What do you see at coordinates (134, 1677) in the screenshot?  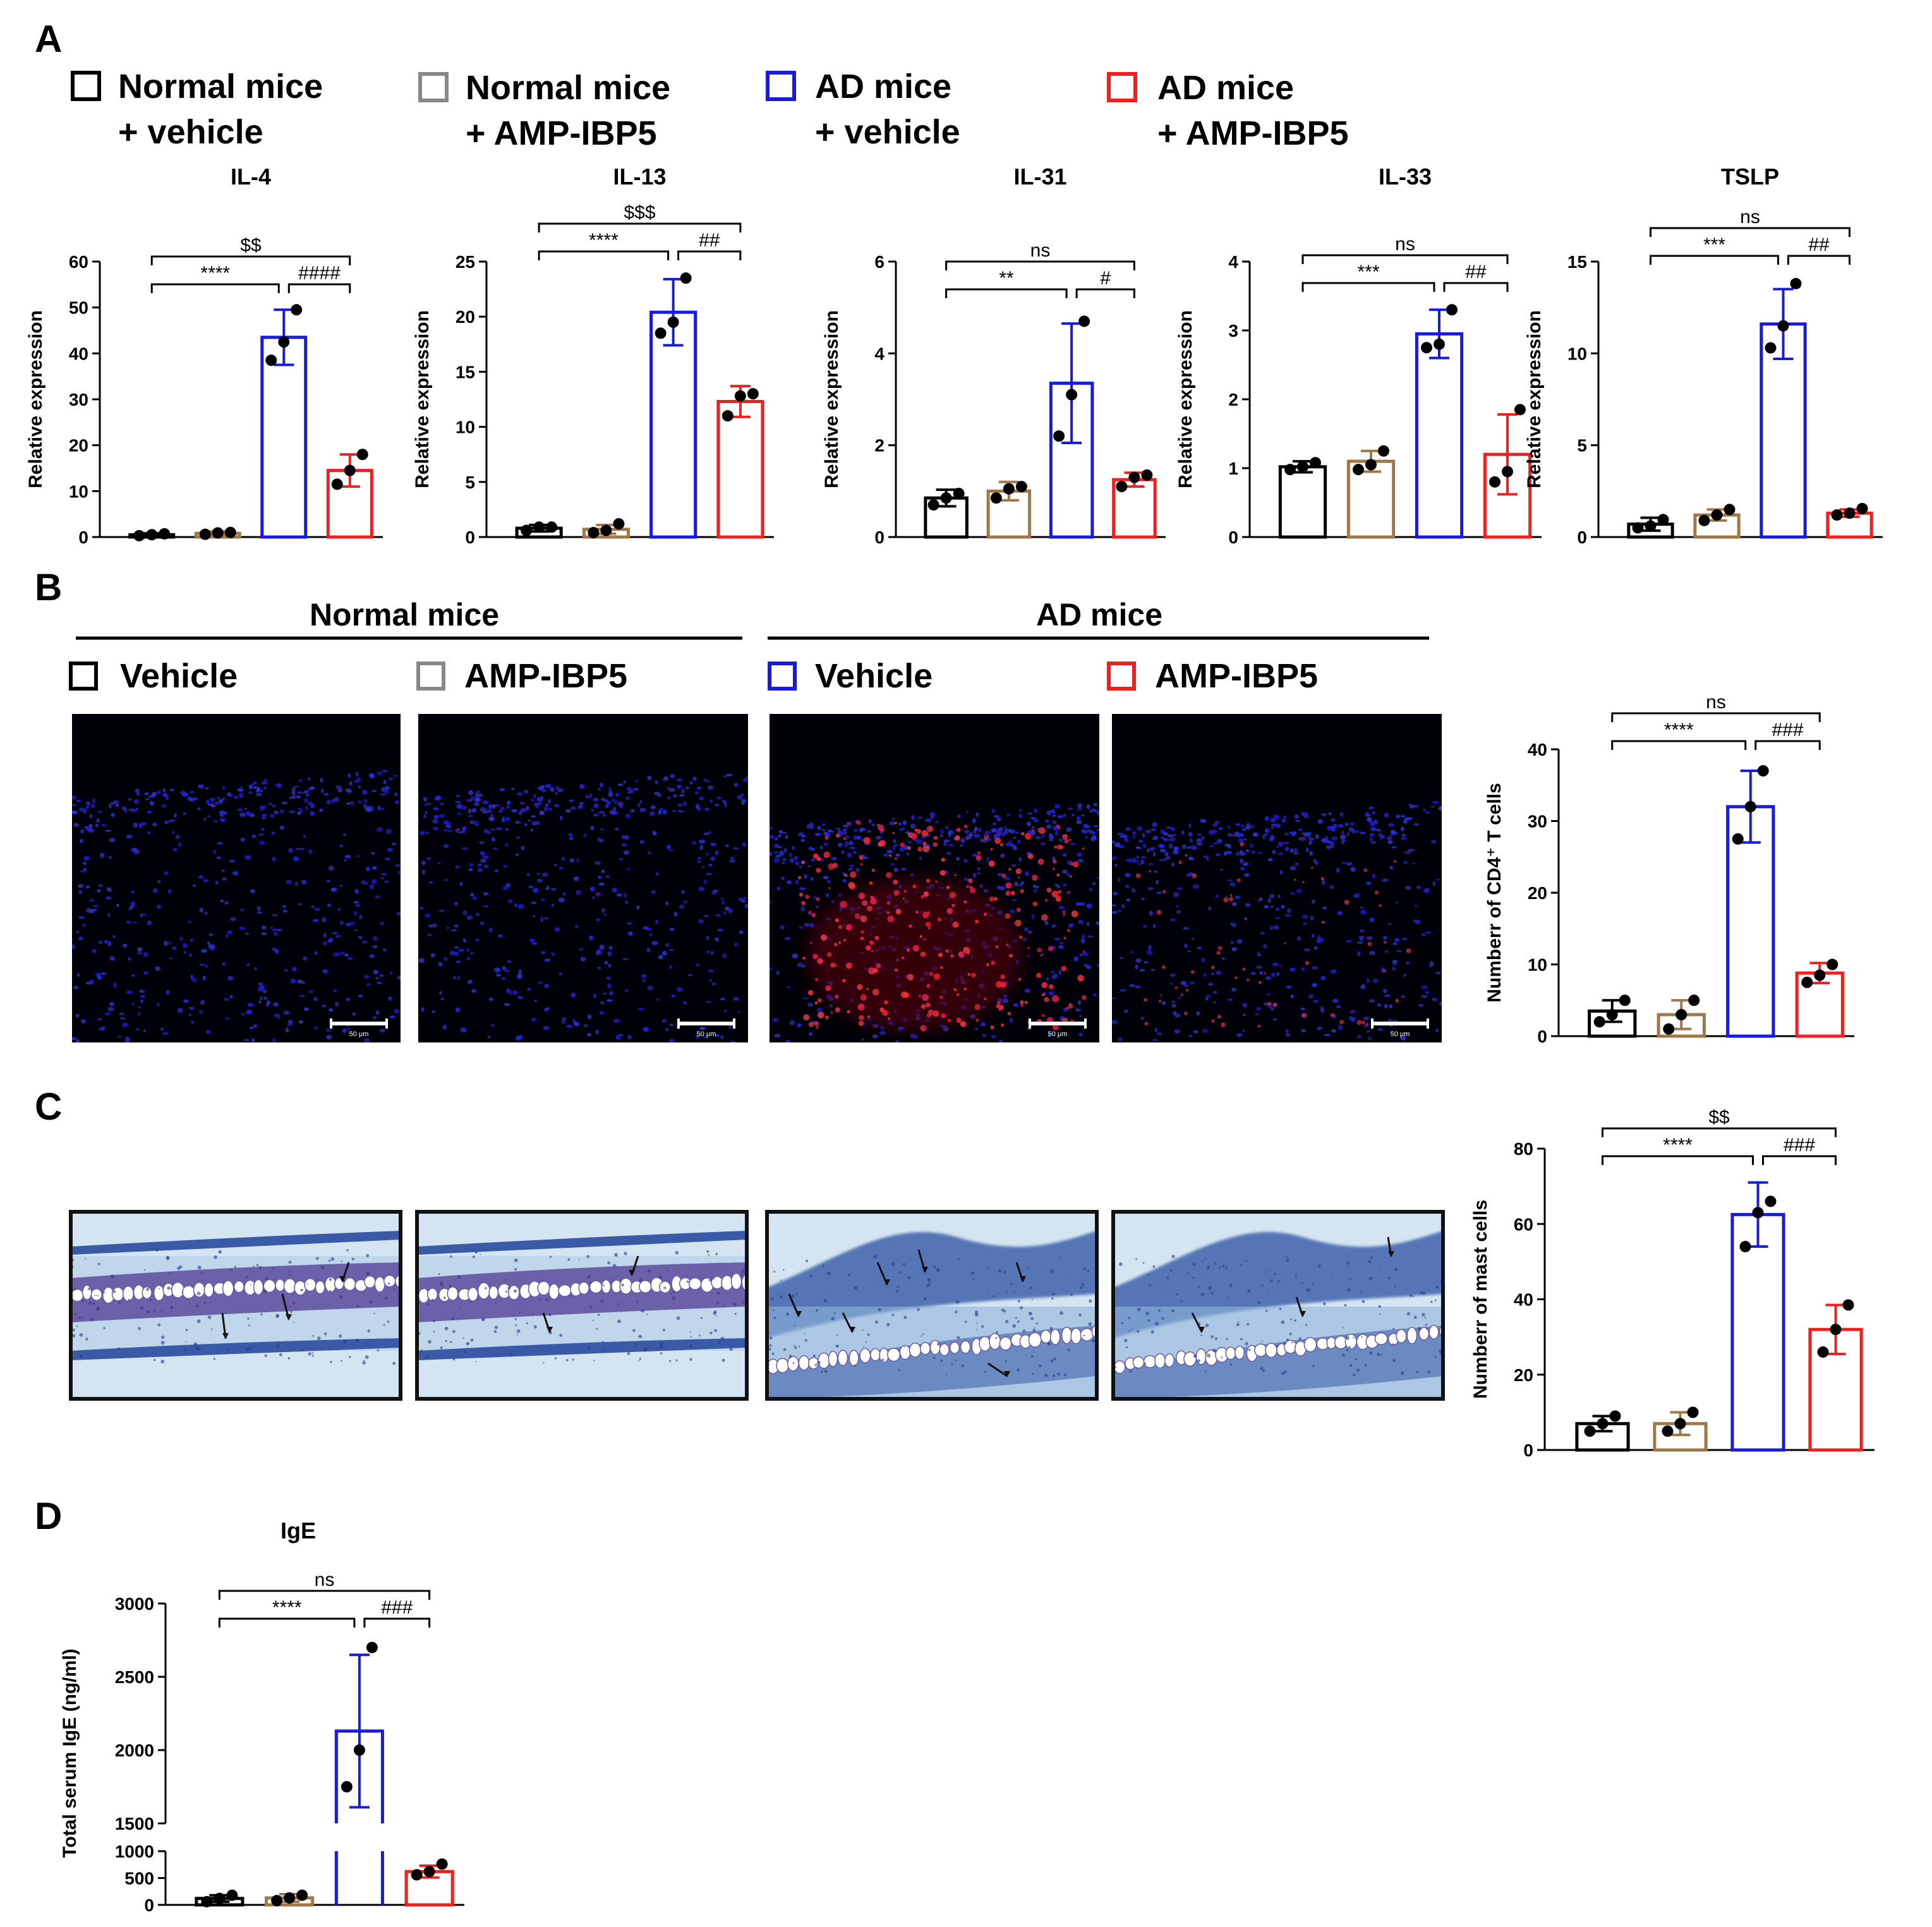 I see `y-tick-label: 2500` at bounding box center [134, 1677].